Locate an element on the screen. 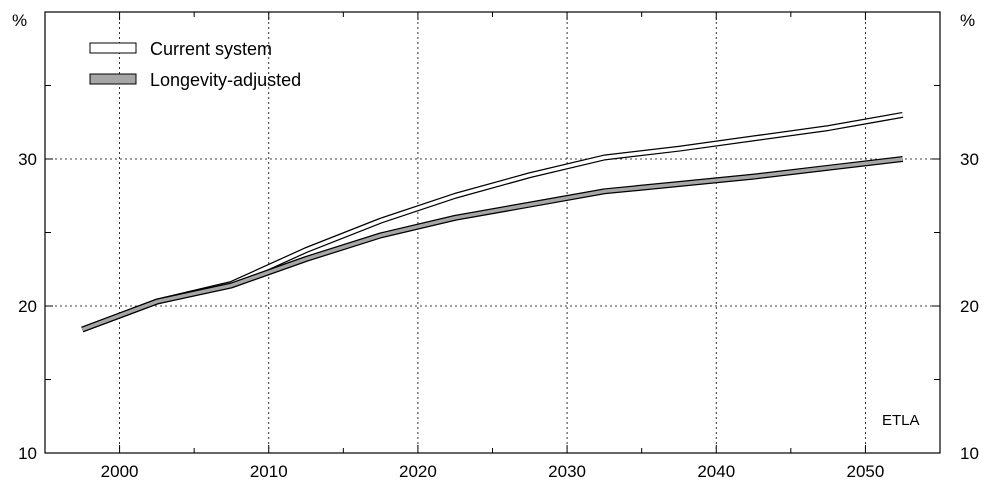 Image resolution: width=986 pixels, height=489 pixels. y-tick-label-left: 10 is located at coordinates (27, 453).